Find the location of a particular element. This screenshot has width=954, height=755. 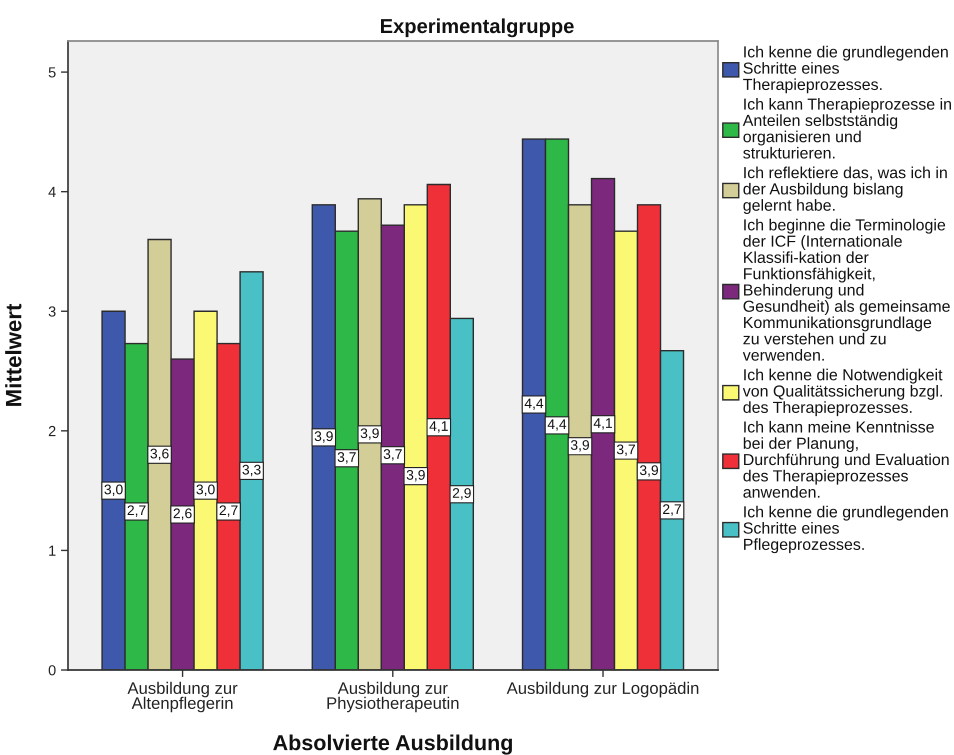

y-tick-label: 3 is located at coordinates (52, 311).